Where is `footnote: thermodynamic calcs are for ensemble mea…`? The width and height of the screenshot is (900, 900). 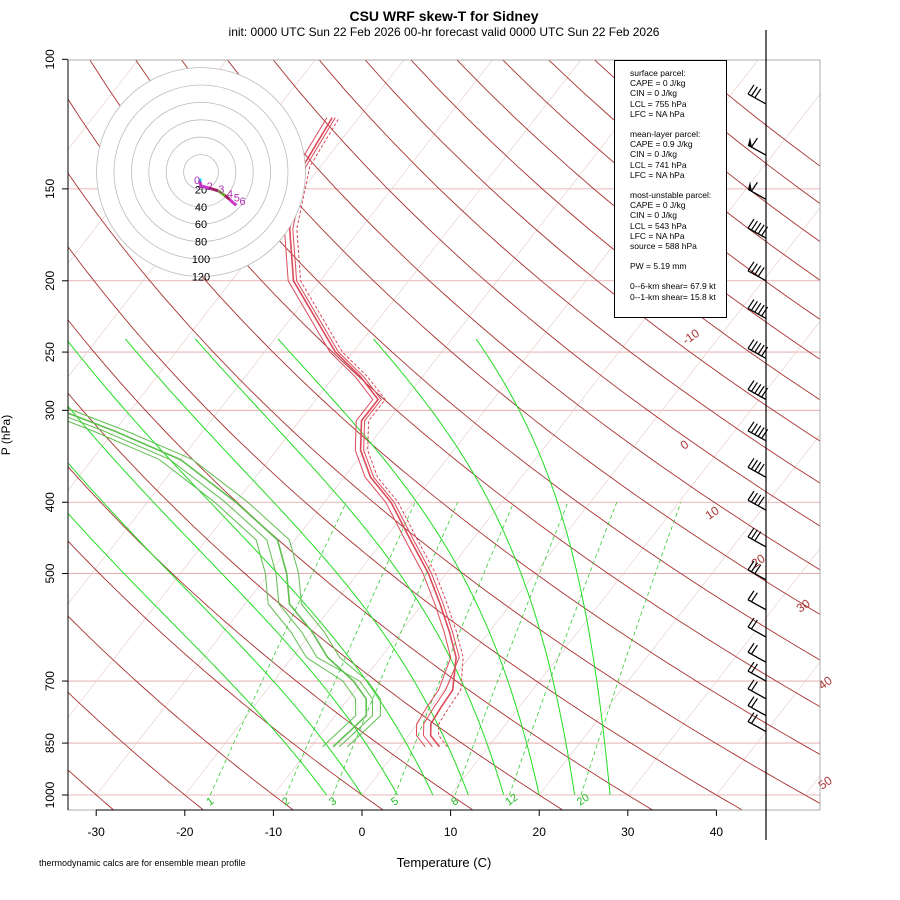
footnote: thermodynamic calcs are for ensemble mea… is located at coordinates (142, 863).